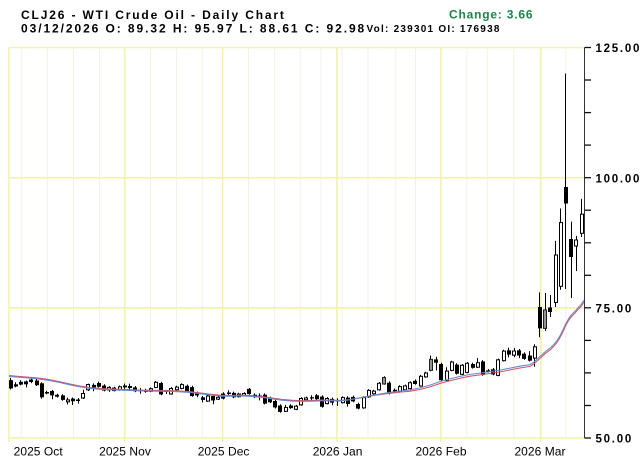 The height and width of the screenshot is (468, 643). What do you see at coordinates (153, 15) in the screenshot?
I see `svg-text:CLJ26 - WTI Crude Oil - Daily: CLJ26 - WTI Crude Oil - Daily Chart` at bounding box center [153, 15].